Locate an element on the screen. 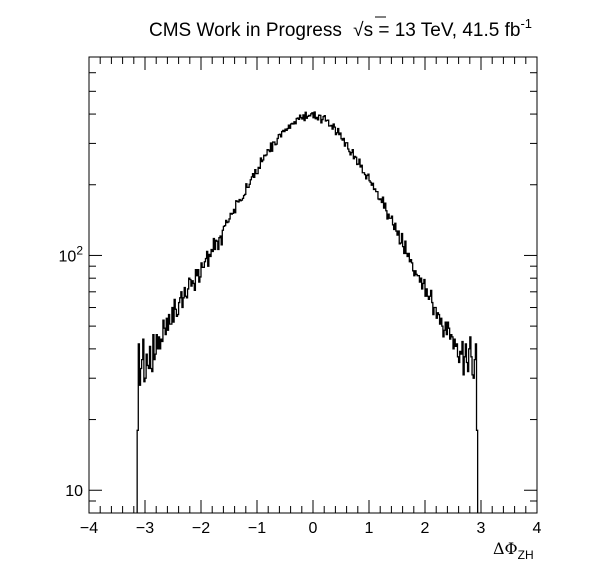 The height and width of the screenshot is (572, 596). x-tick-label: 3 is located at coordinates (481, 528).